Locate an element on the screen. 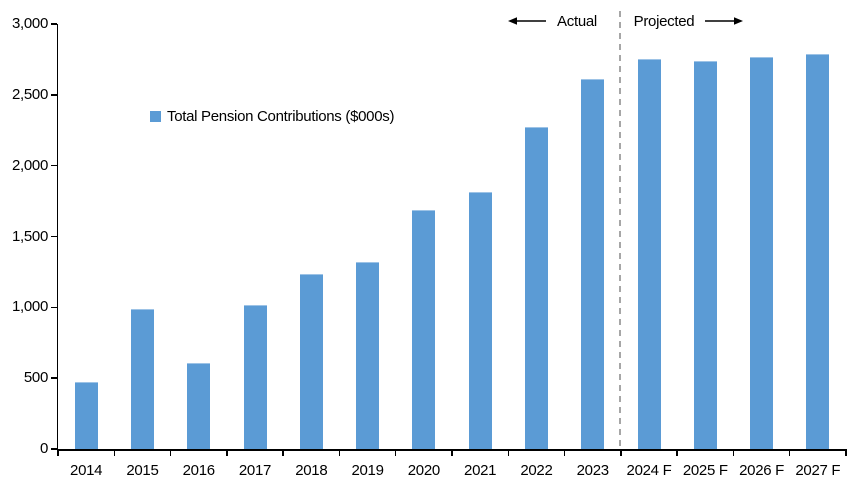  projected-right-arrow-icon is located at coordinates (724, 21).